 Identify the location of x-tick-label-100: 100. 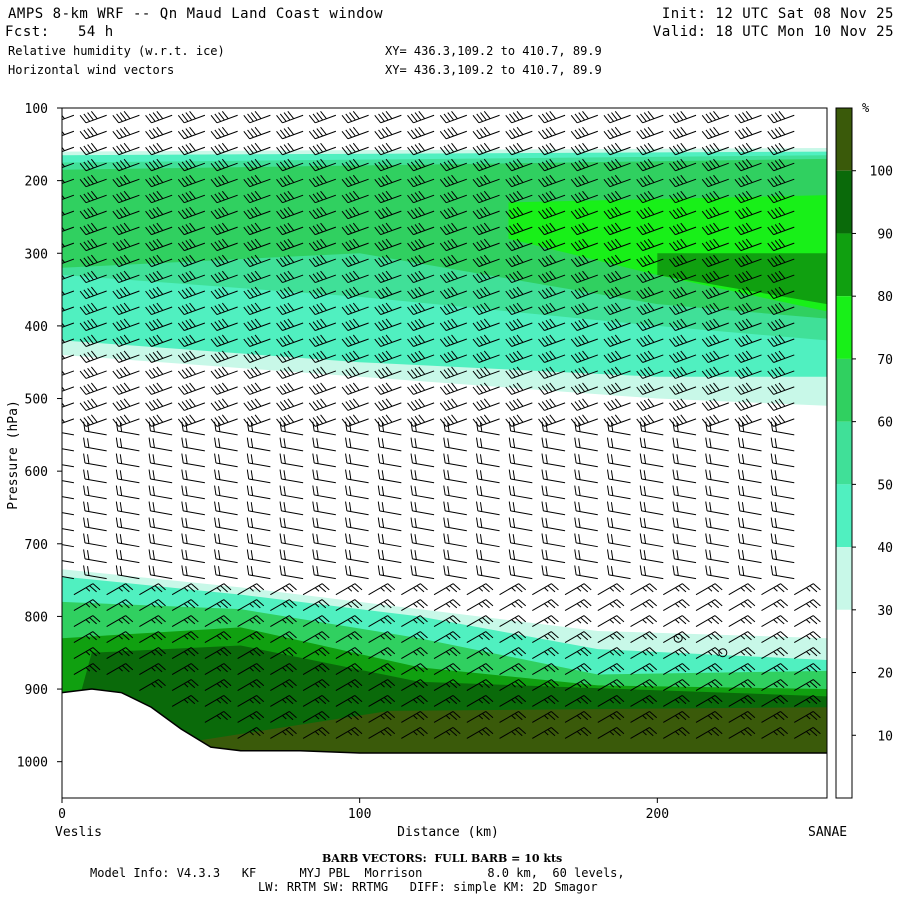
(359, 814).